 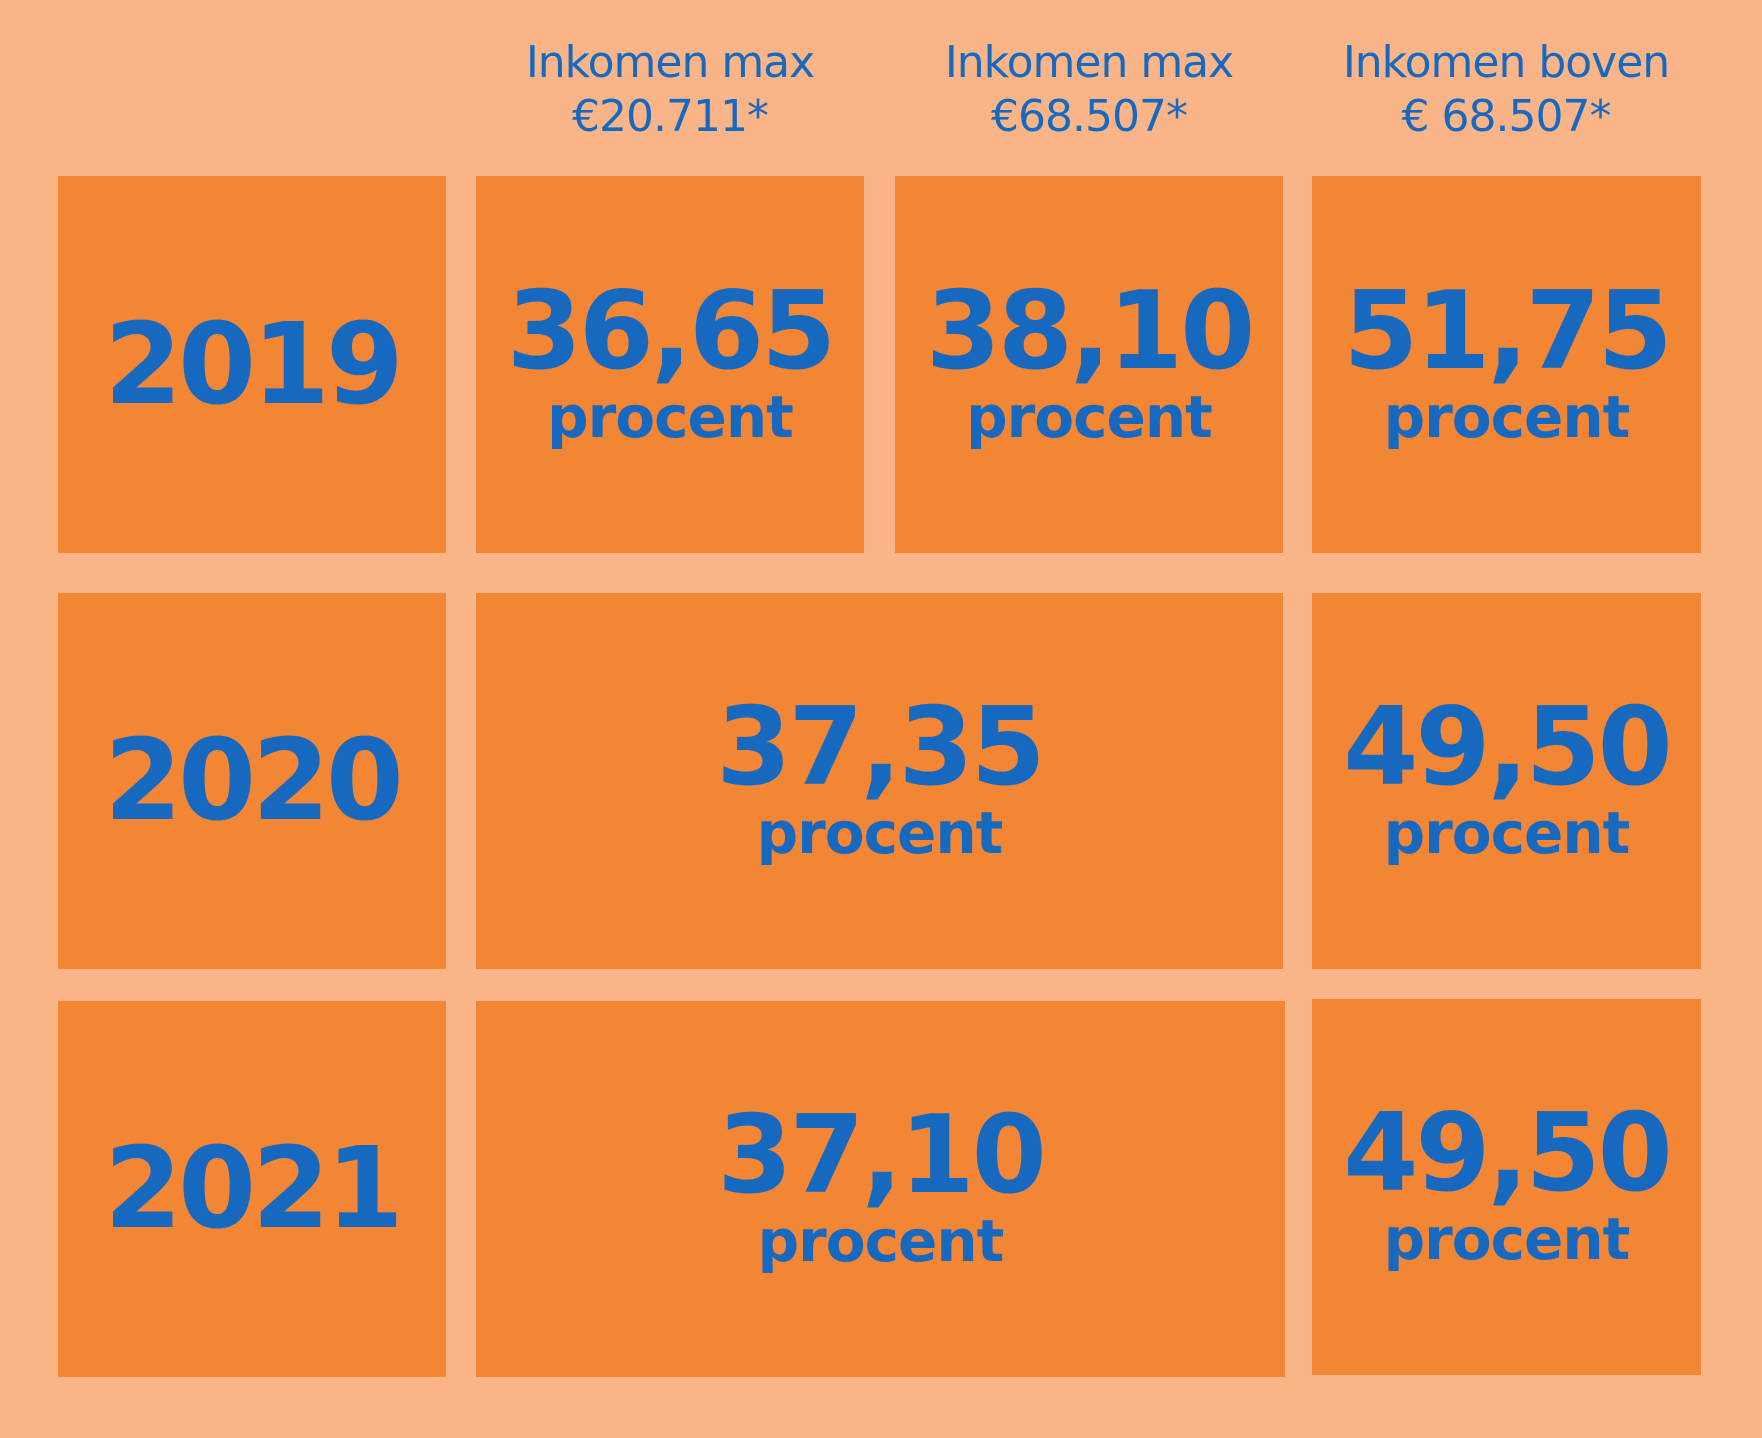 I want to click on header-line1: Inkomen boven, so click(x=1506, y=62).